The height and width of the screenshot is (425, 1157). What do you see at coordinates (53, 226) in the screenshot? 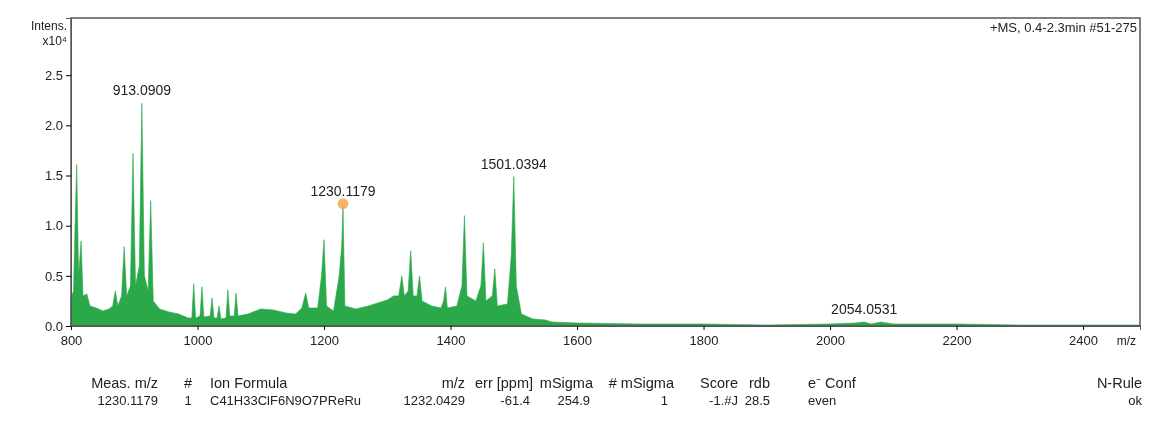
I see `y-tick-label: 1.0` at bounding box center [53, 226].